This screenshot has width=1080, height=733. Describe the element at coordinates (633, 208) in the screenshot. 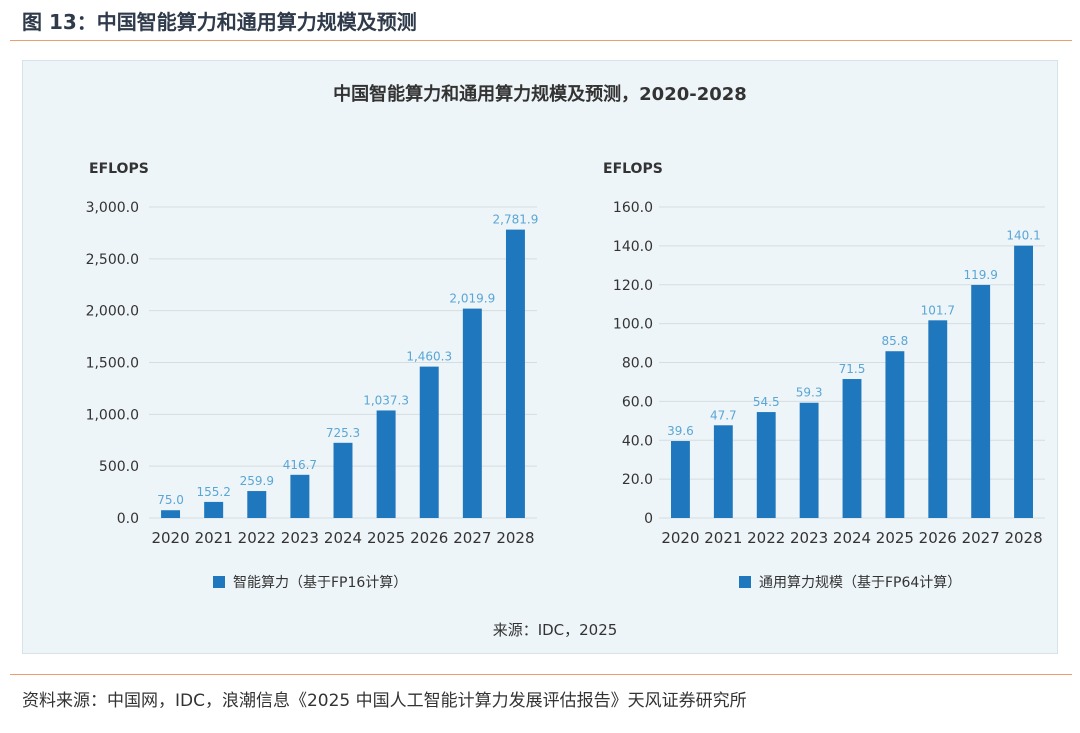

I see `y-tick-label: 160.0` at that location.